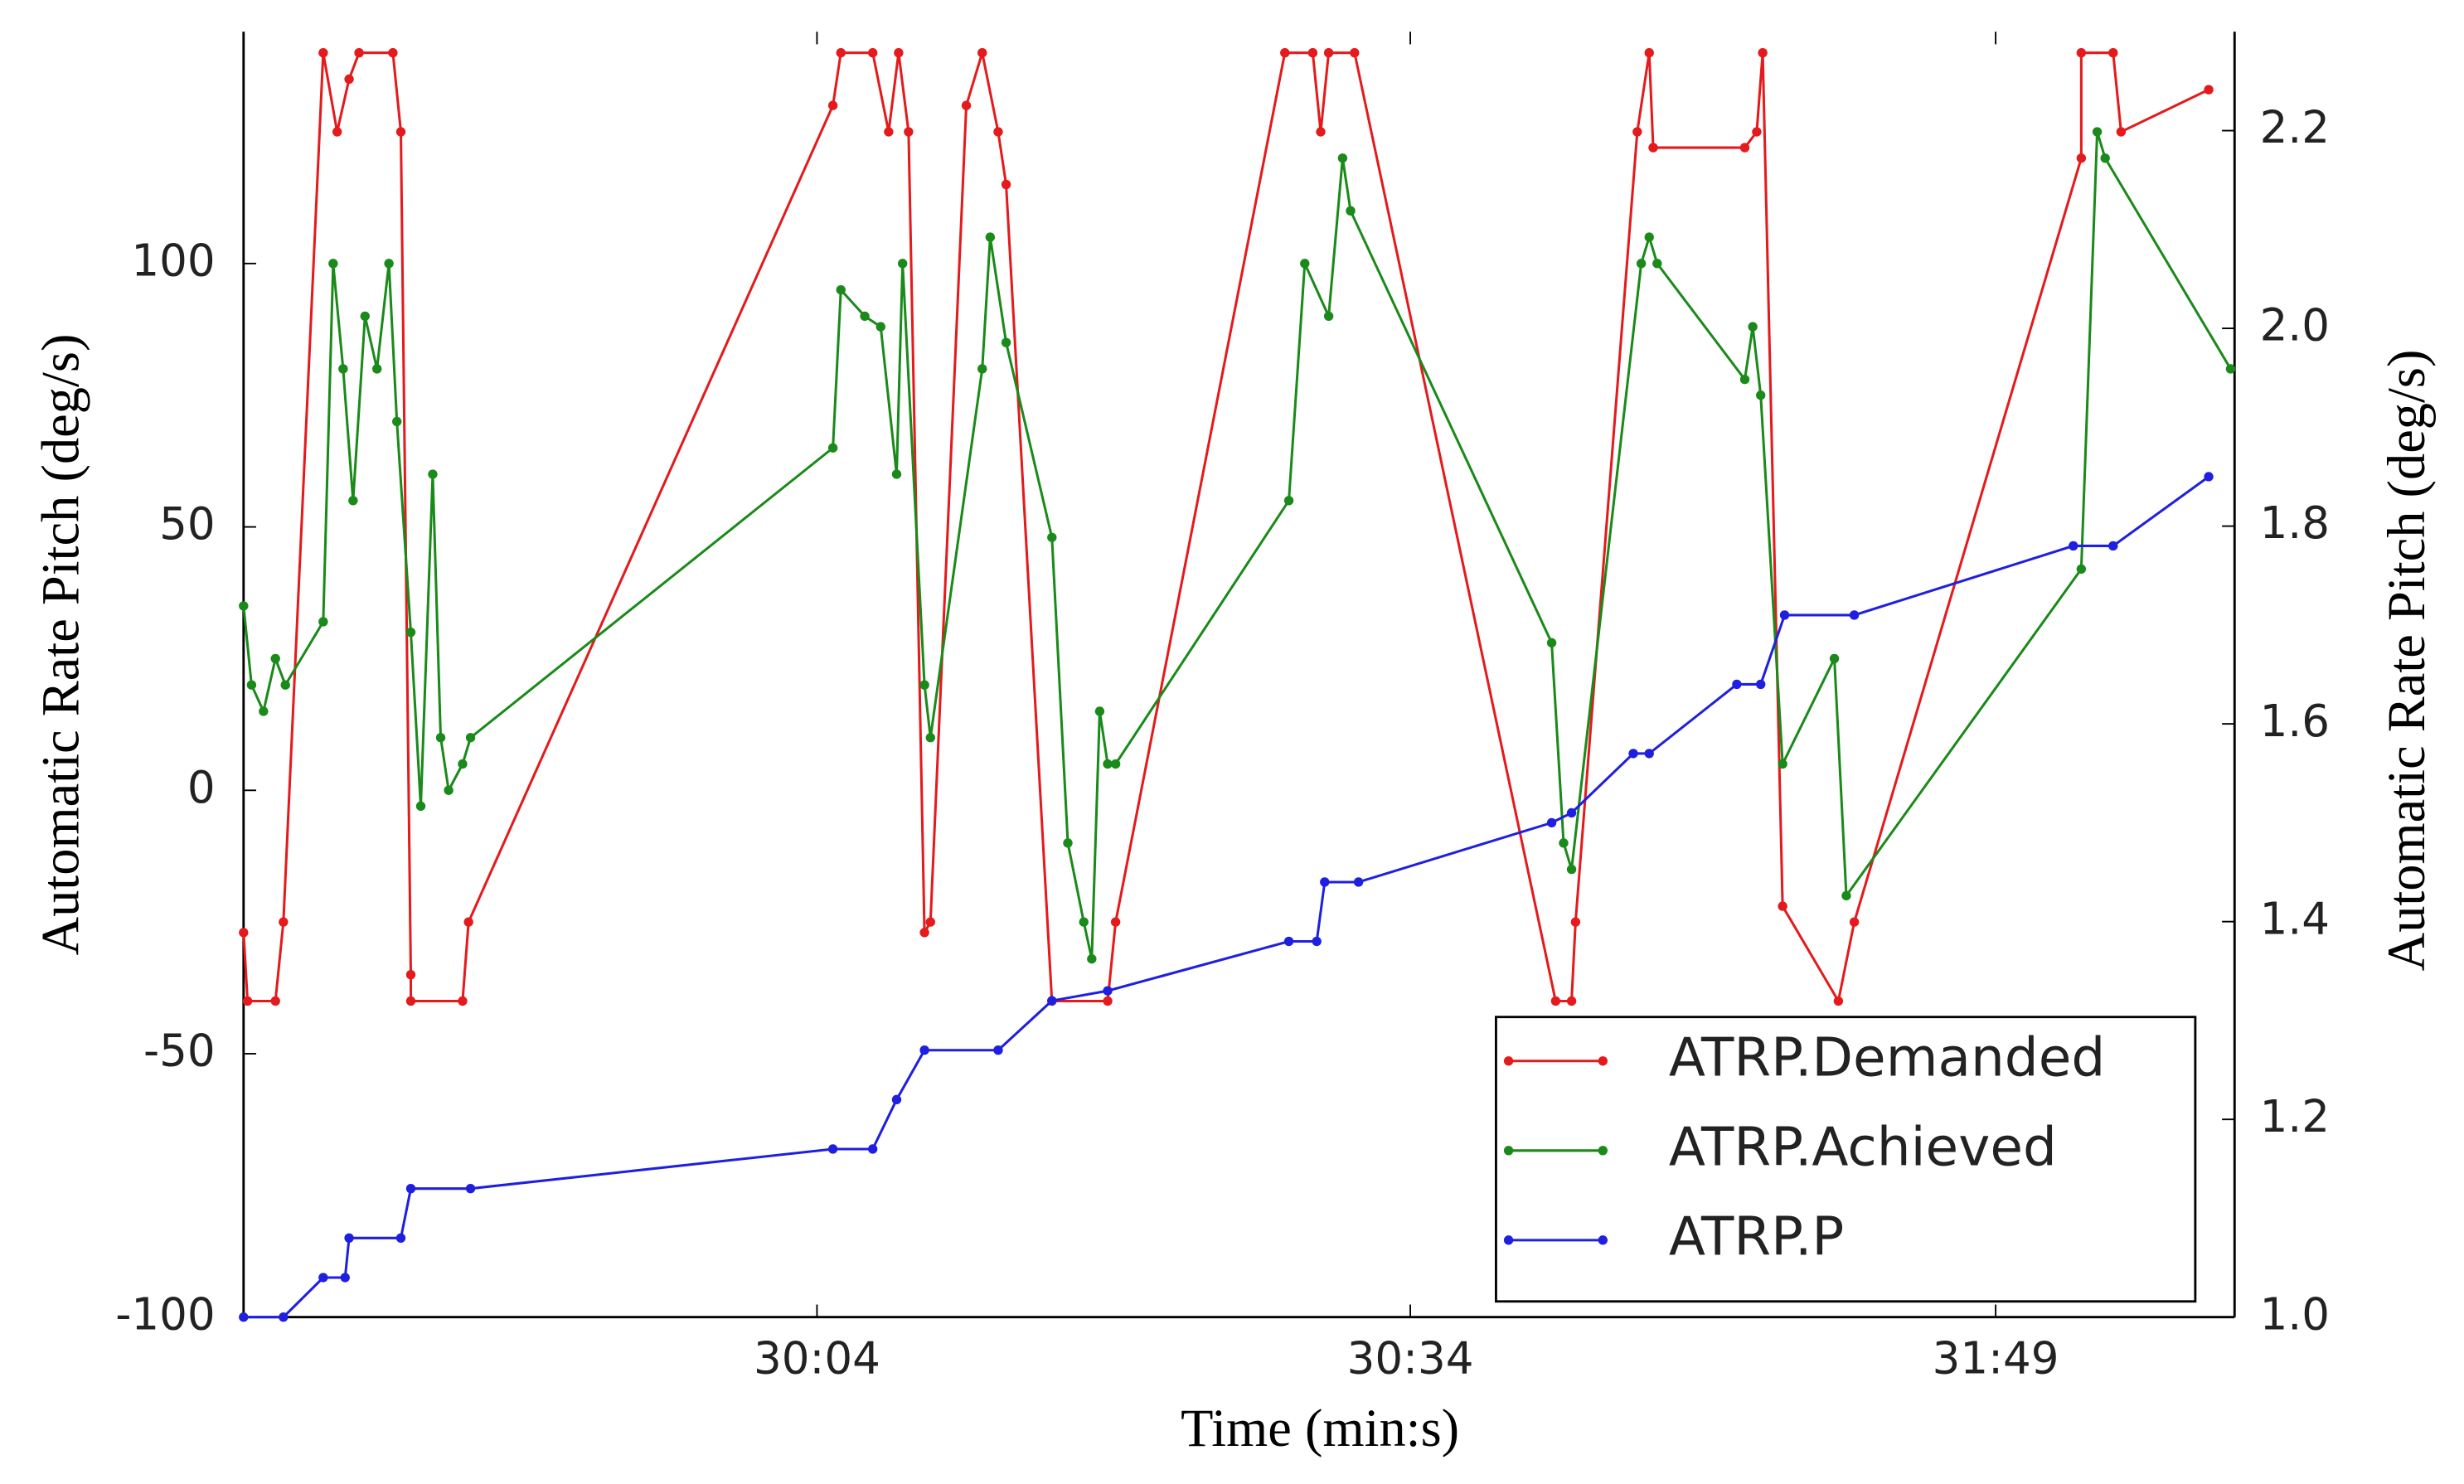 This screenshot has height=1484, width=2464. Describe the element at coordinates (201, 787) in the screenshot. I see `y-tick-label: 0` at that location.